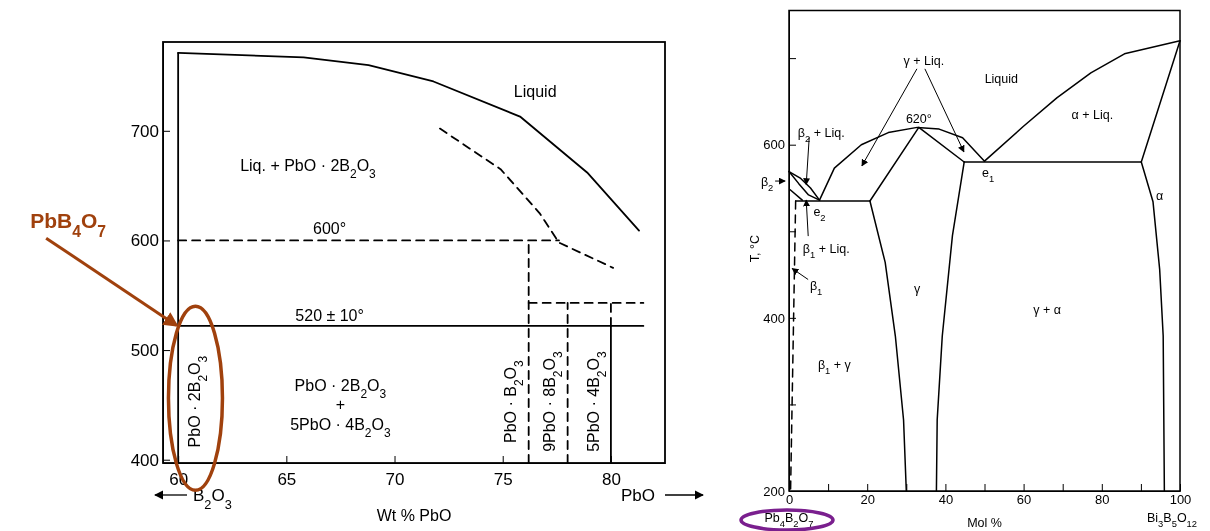 The image size is (1210, 531). What do you see at coordinates (918, 288) in the screenshot?
I see `annotation: γ` at bounding box center [918, 288].